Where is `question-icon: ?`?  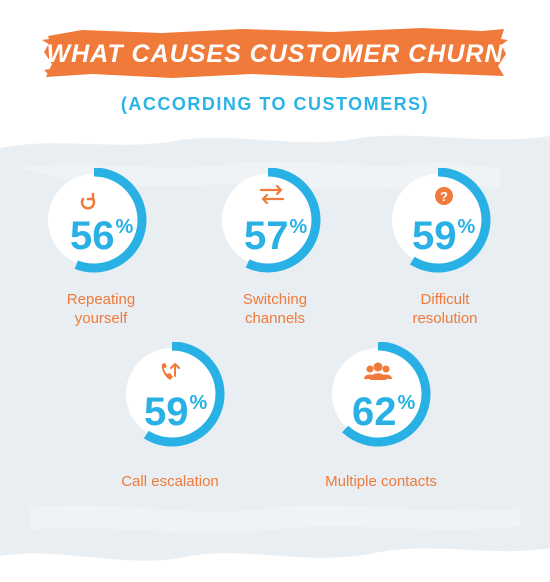 question-icon: ? is located at coordinates (444, 196).